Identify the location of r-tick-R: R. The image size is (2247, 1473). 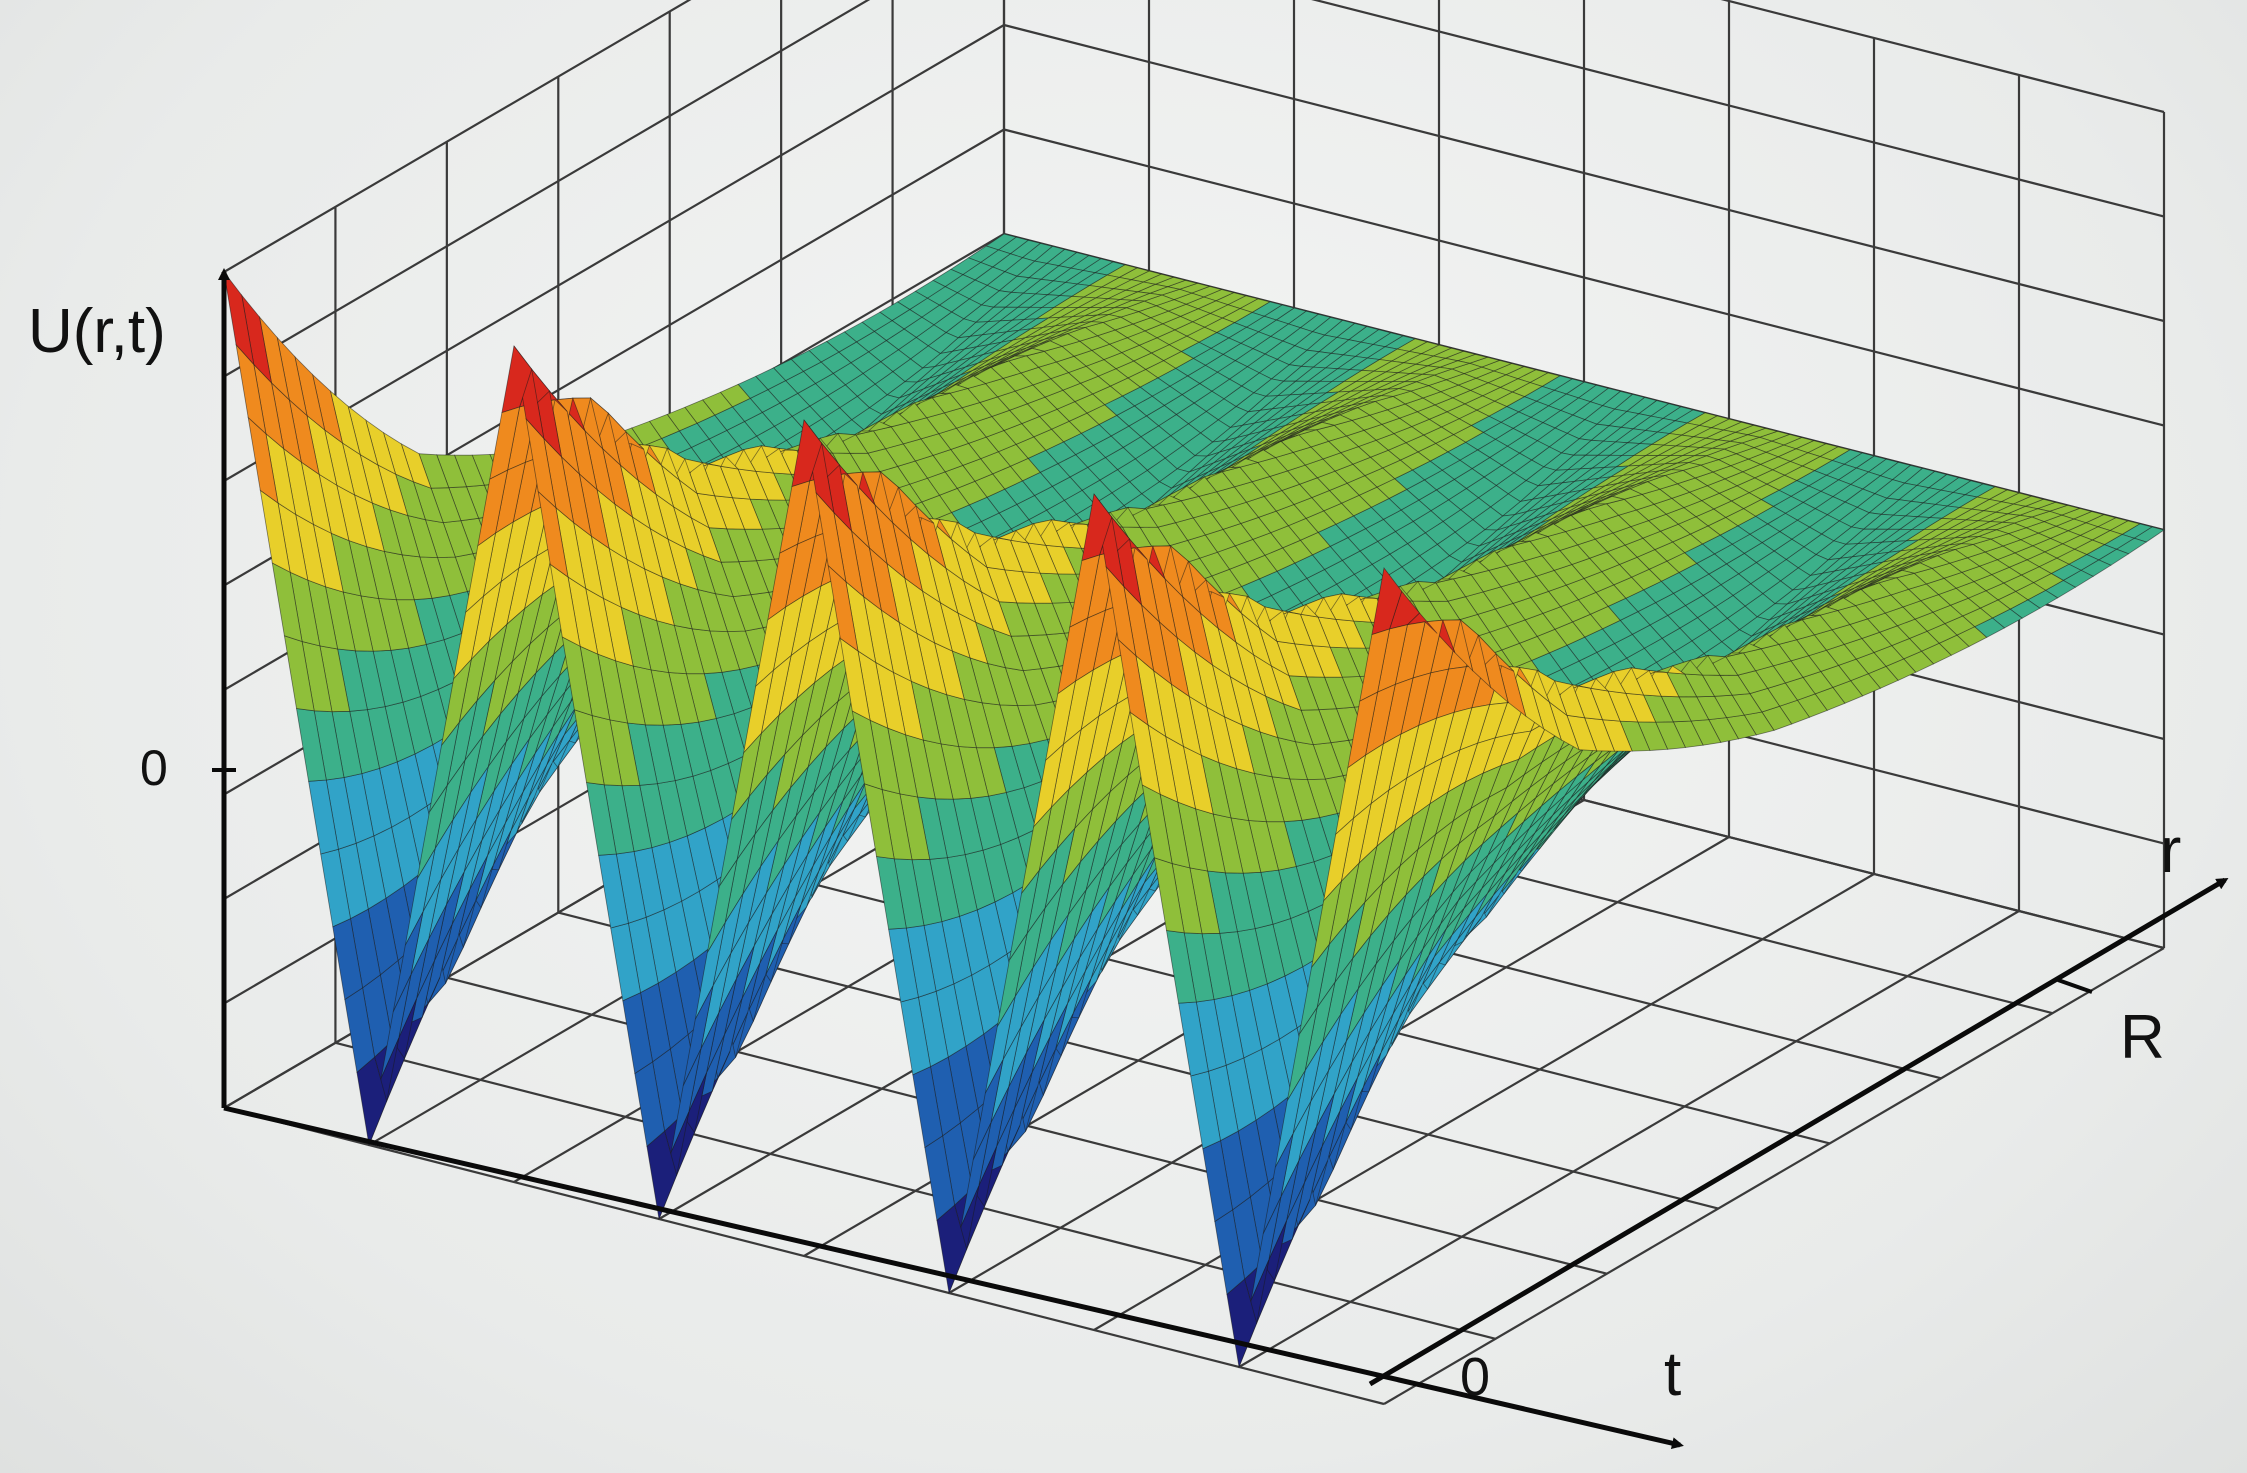
(2142, 1037).